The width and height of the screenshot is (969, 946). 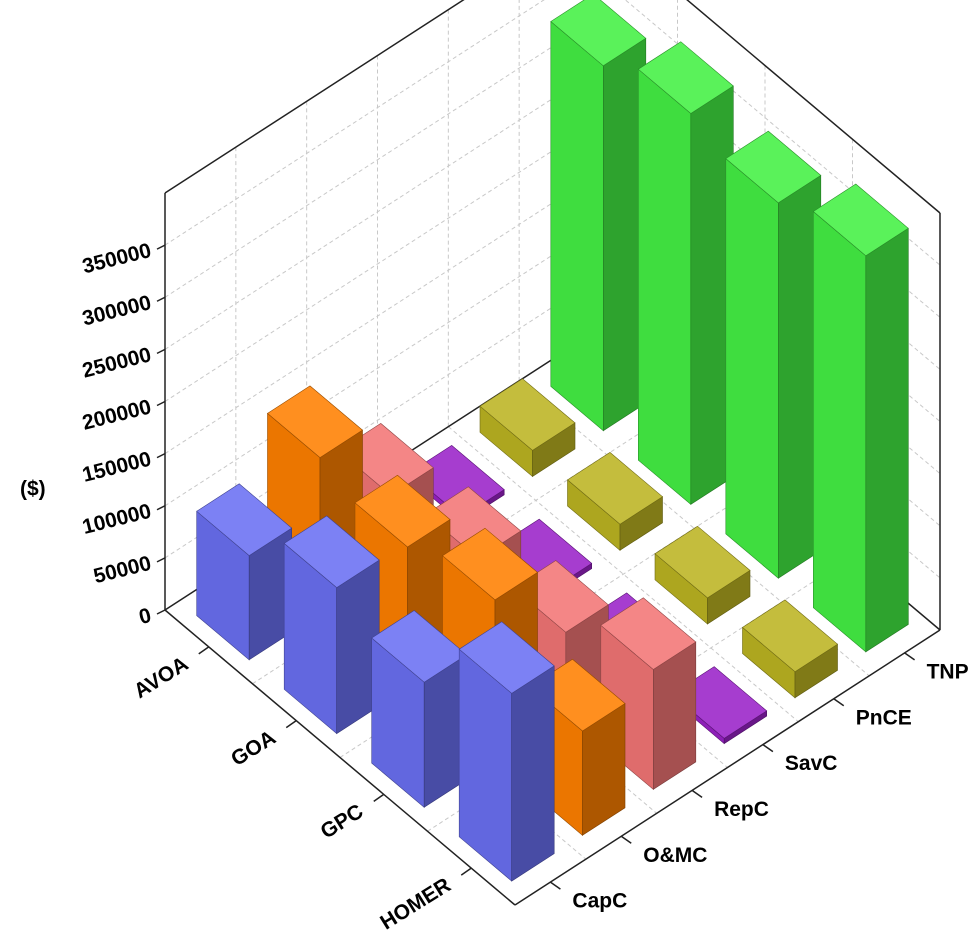 I want to click on floor-grid, so click(x=623, y=574).